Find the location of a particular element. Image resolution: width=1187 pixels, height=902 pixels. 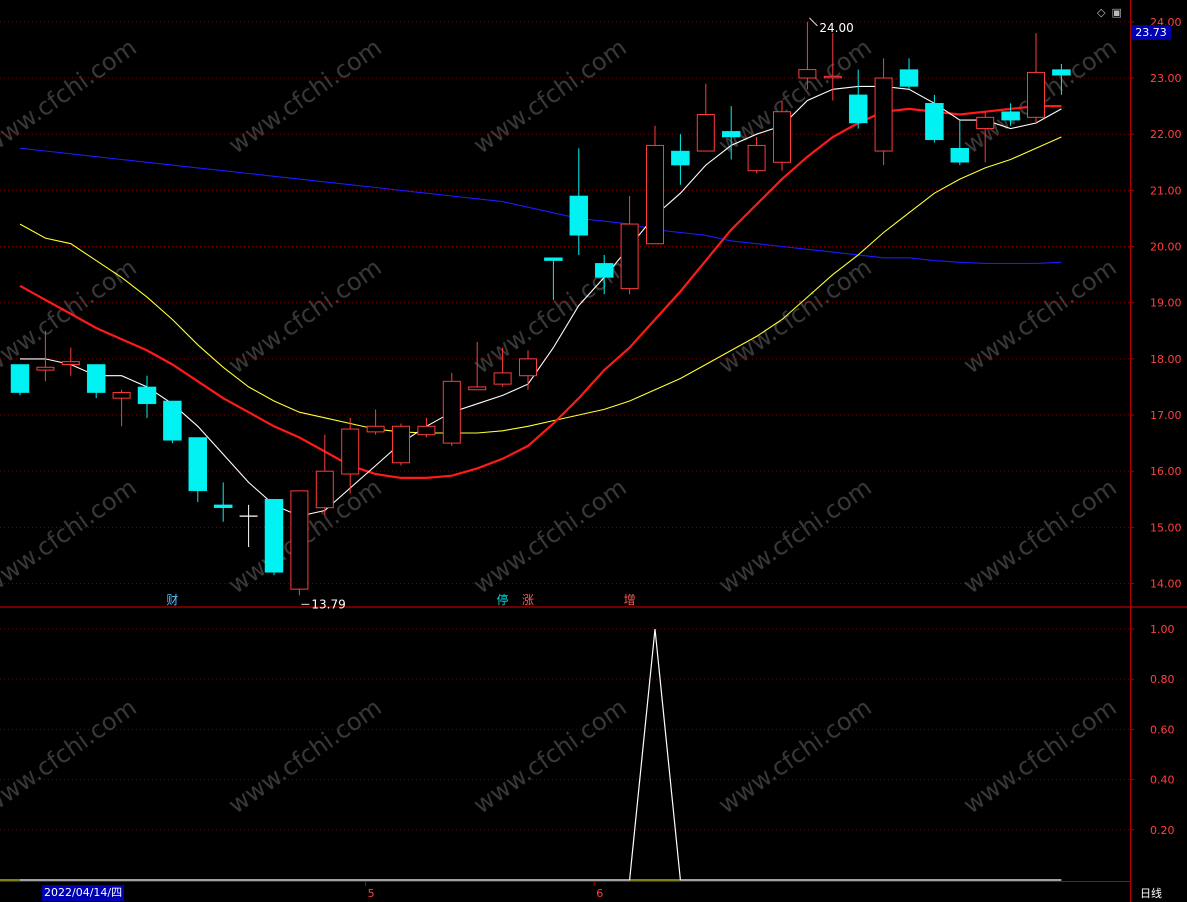

moving-average-line is located at coordinates (540, 205).